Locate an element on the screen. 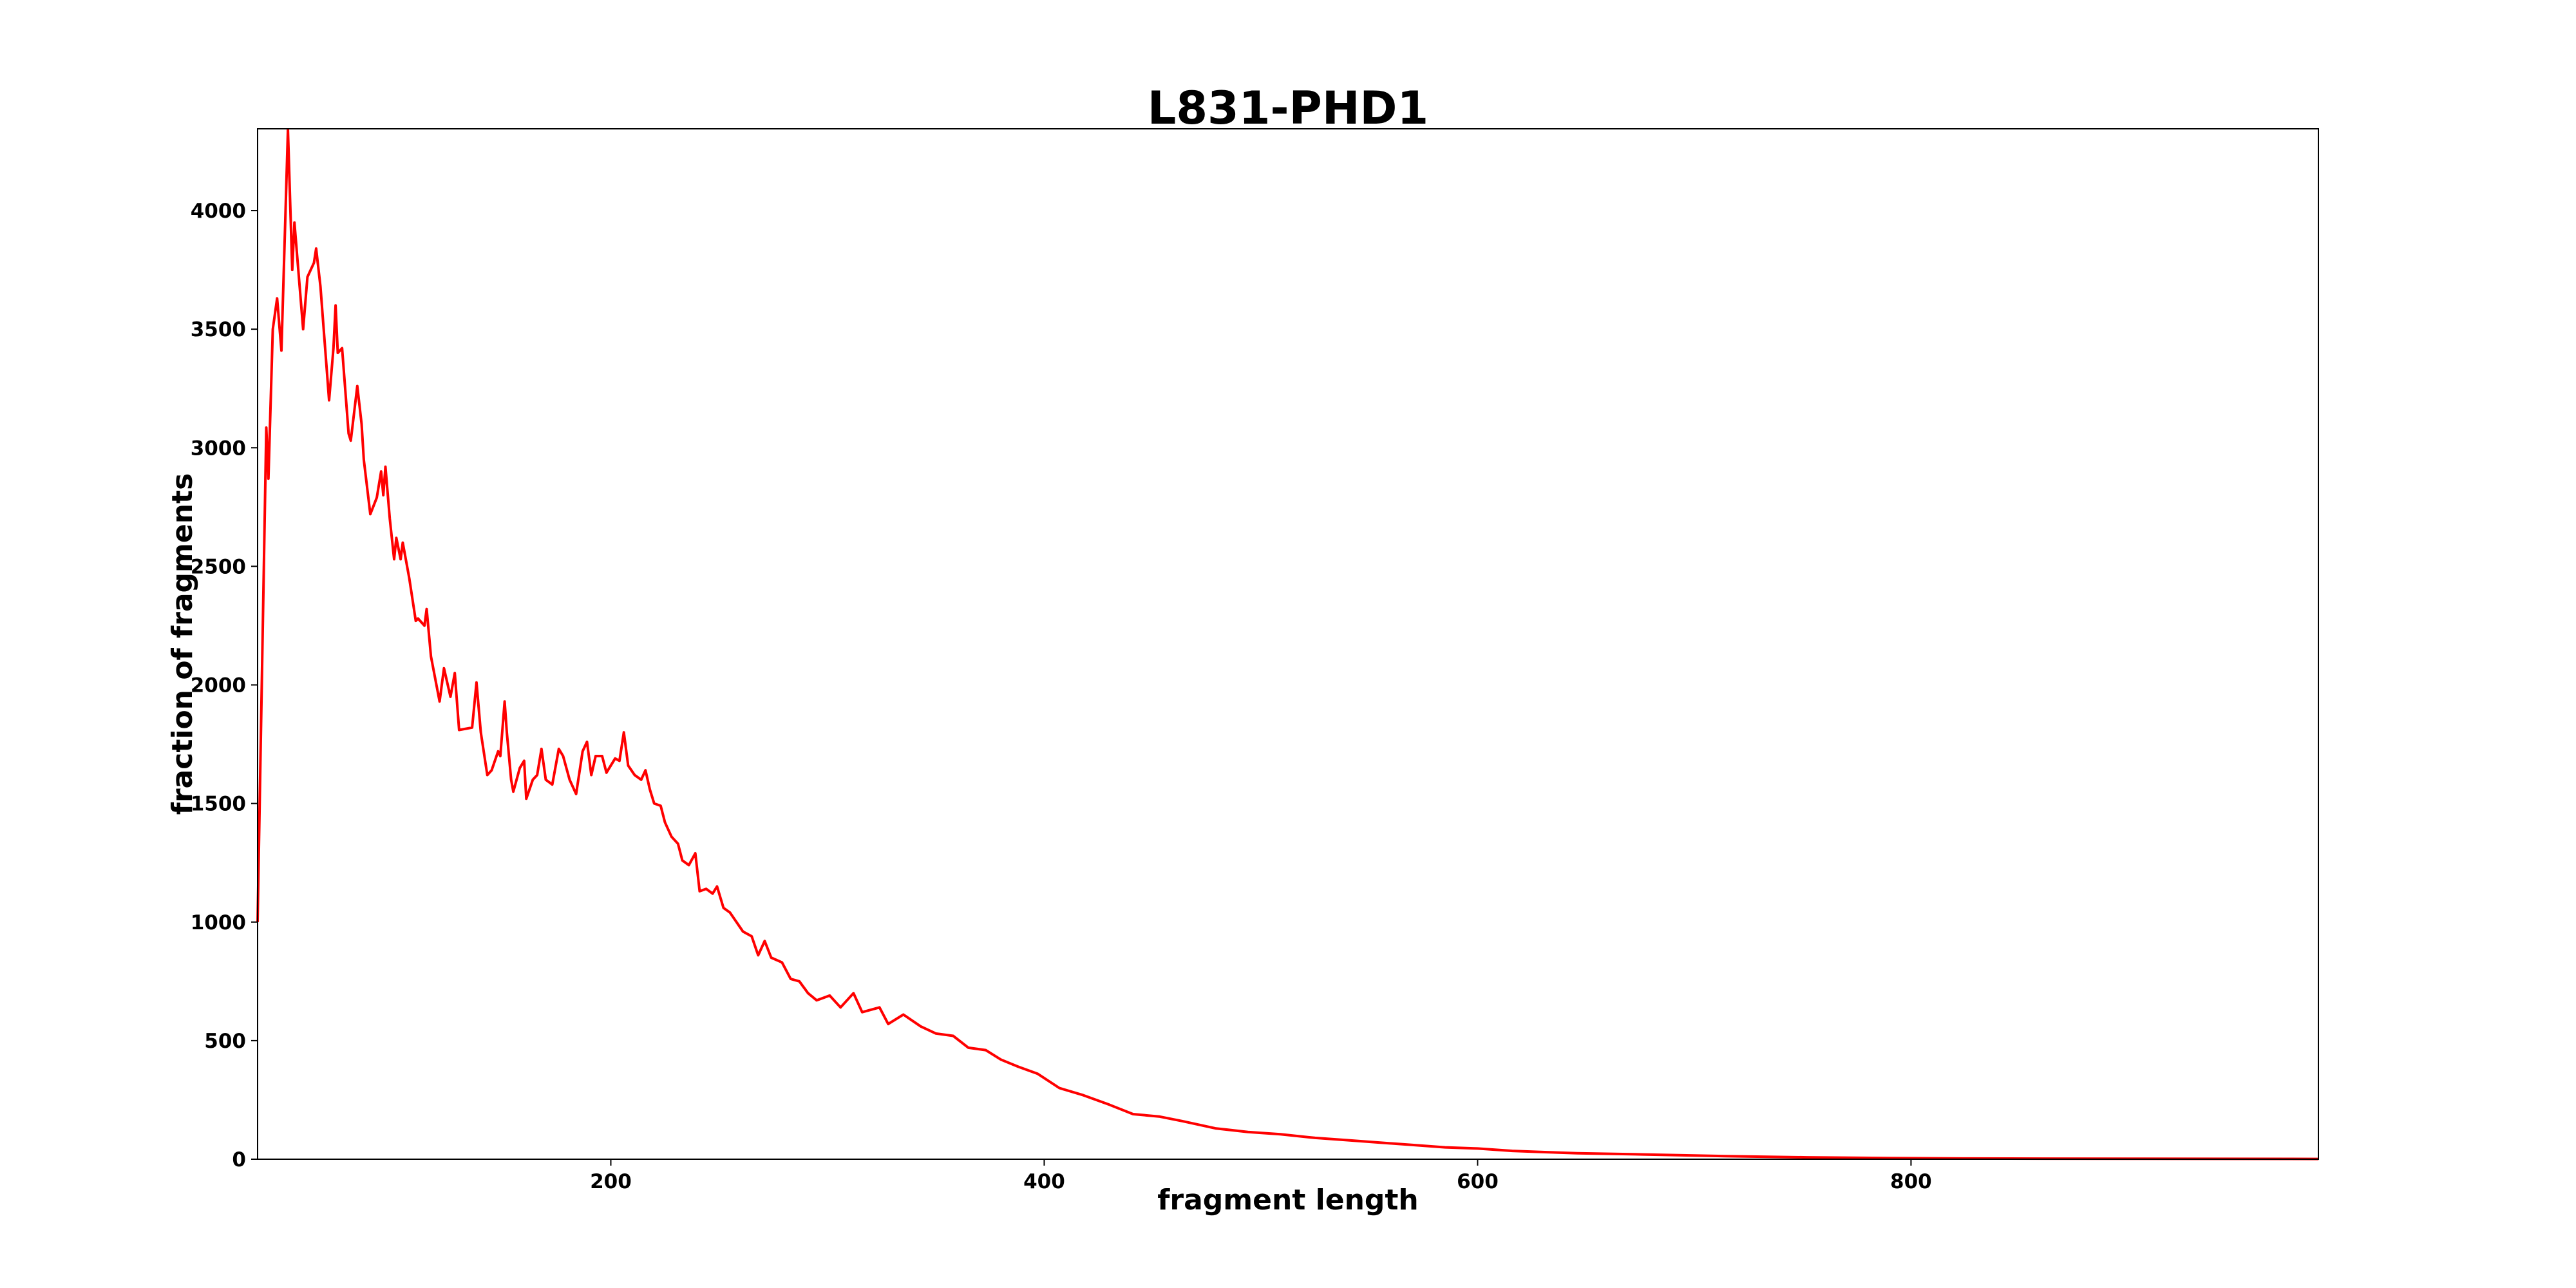 The image size is (2576, 1288). y-tick-label: 3500 is located at coordinates (218, 329).